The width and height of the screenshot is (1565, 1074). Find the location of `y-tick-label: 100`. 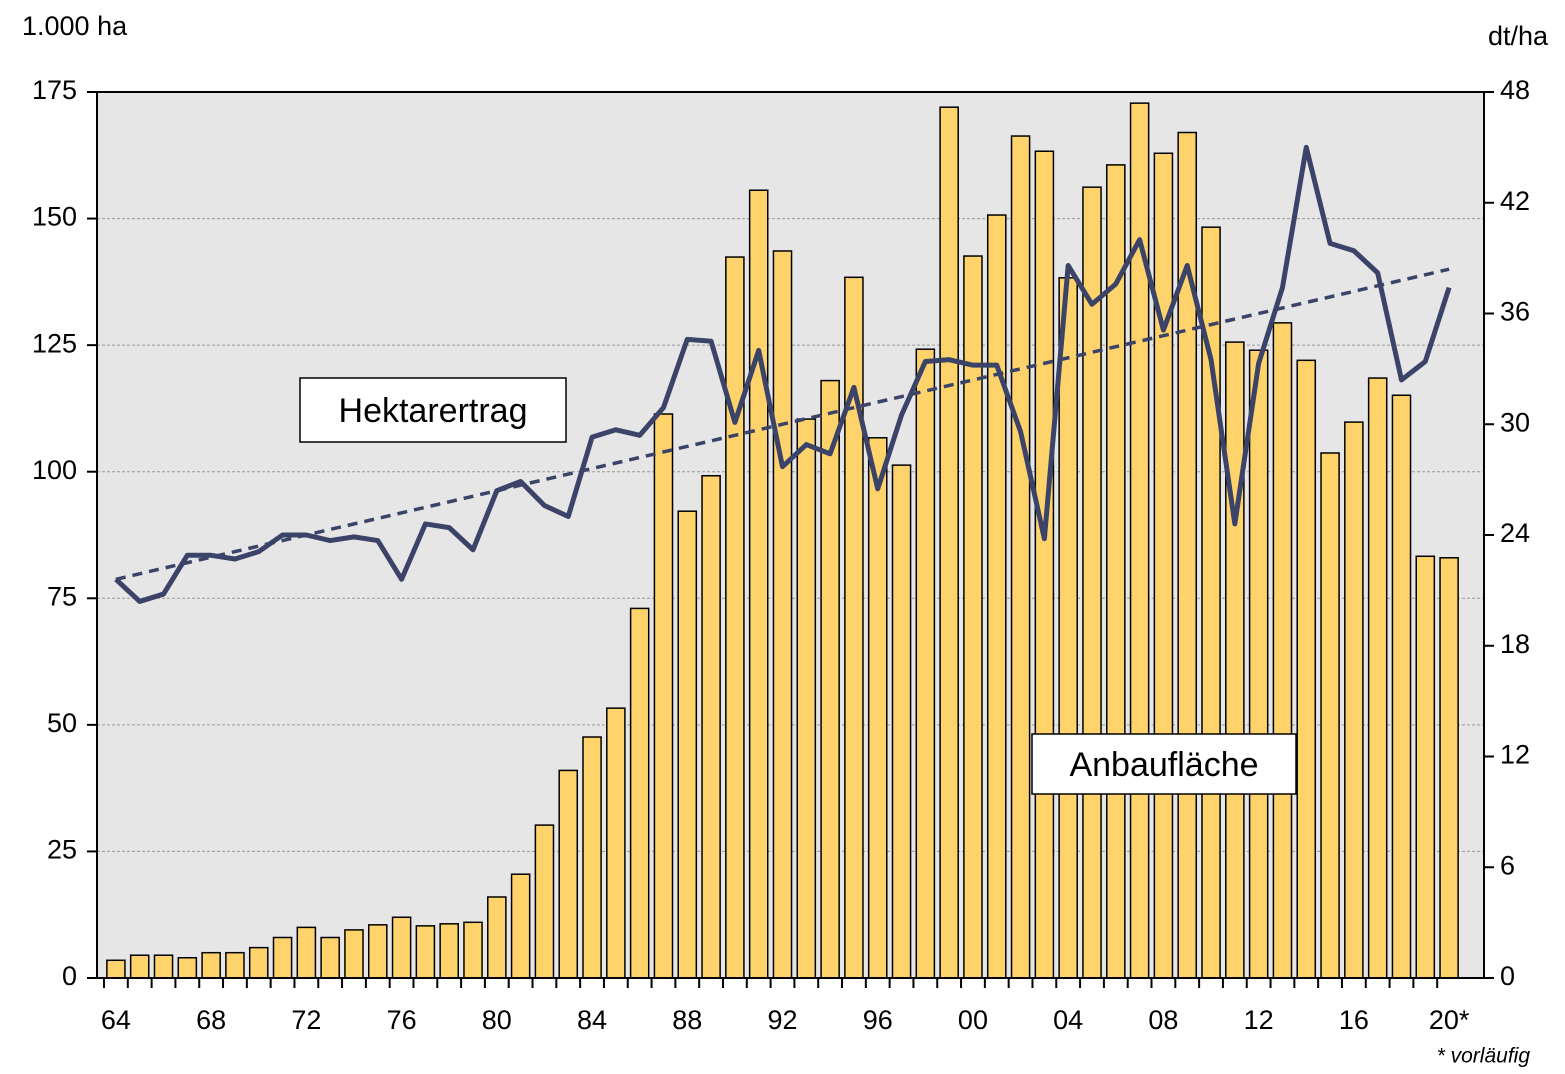

y-tick-label: 100 is located at coordinates (54, 470).